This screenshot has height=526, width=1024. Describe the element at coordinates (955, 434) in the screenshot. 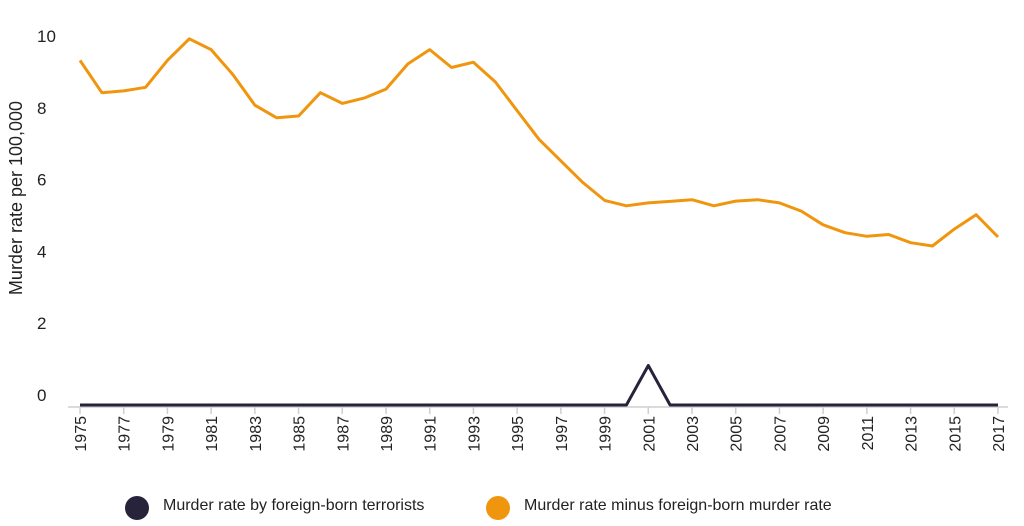

I see `x-tick-label: 2015` at that location.